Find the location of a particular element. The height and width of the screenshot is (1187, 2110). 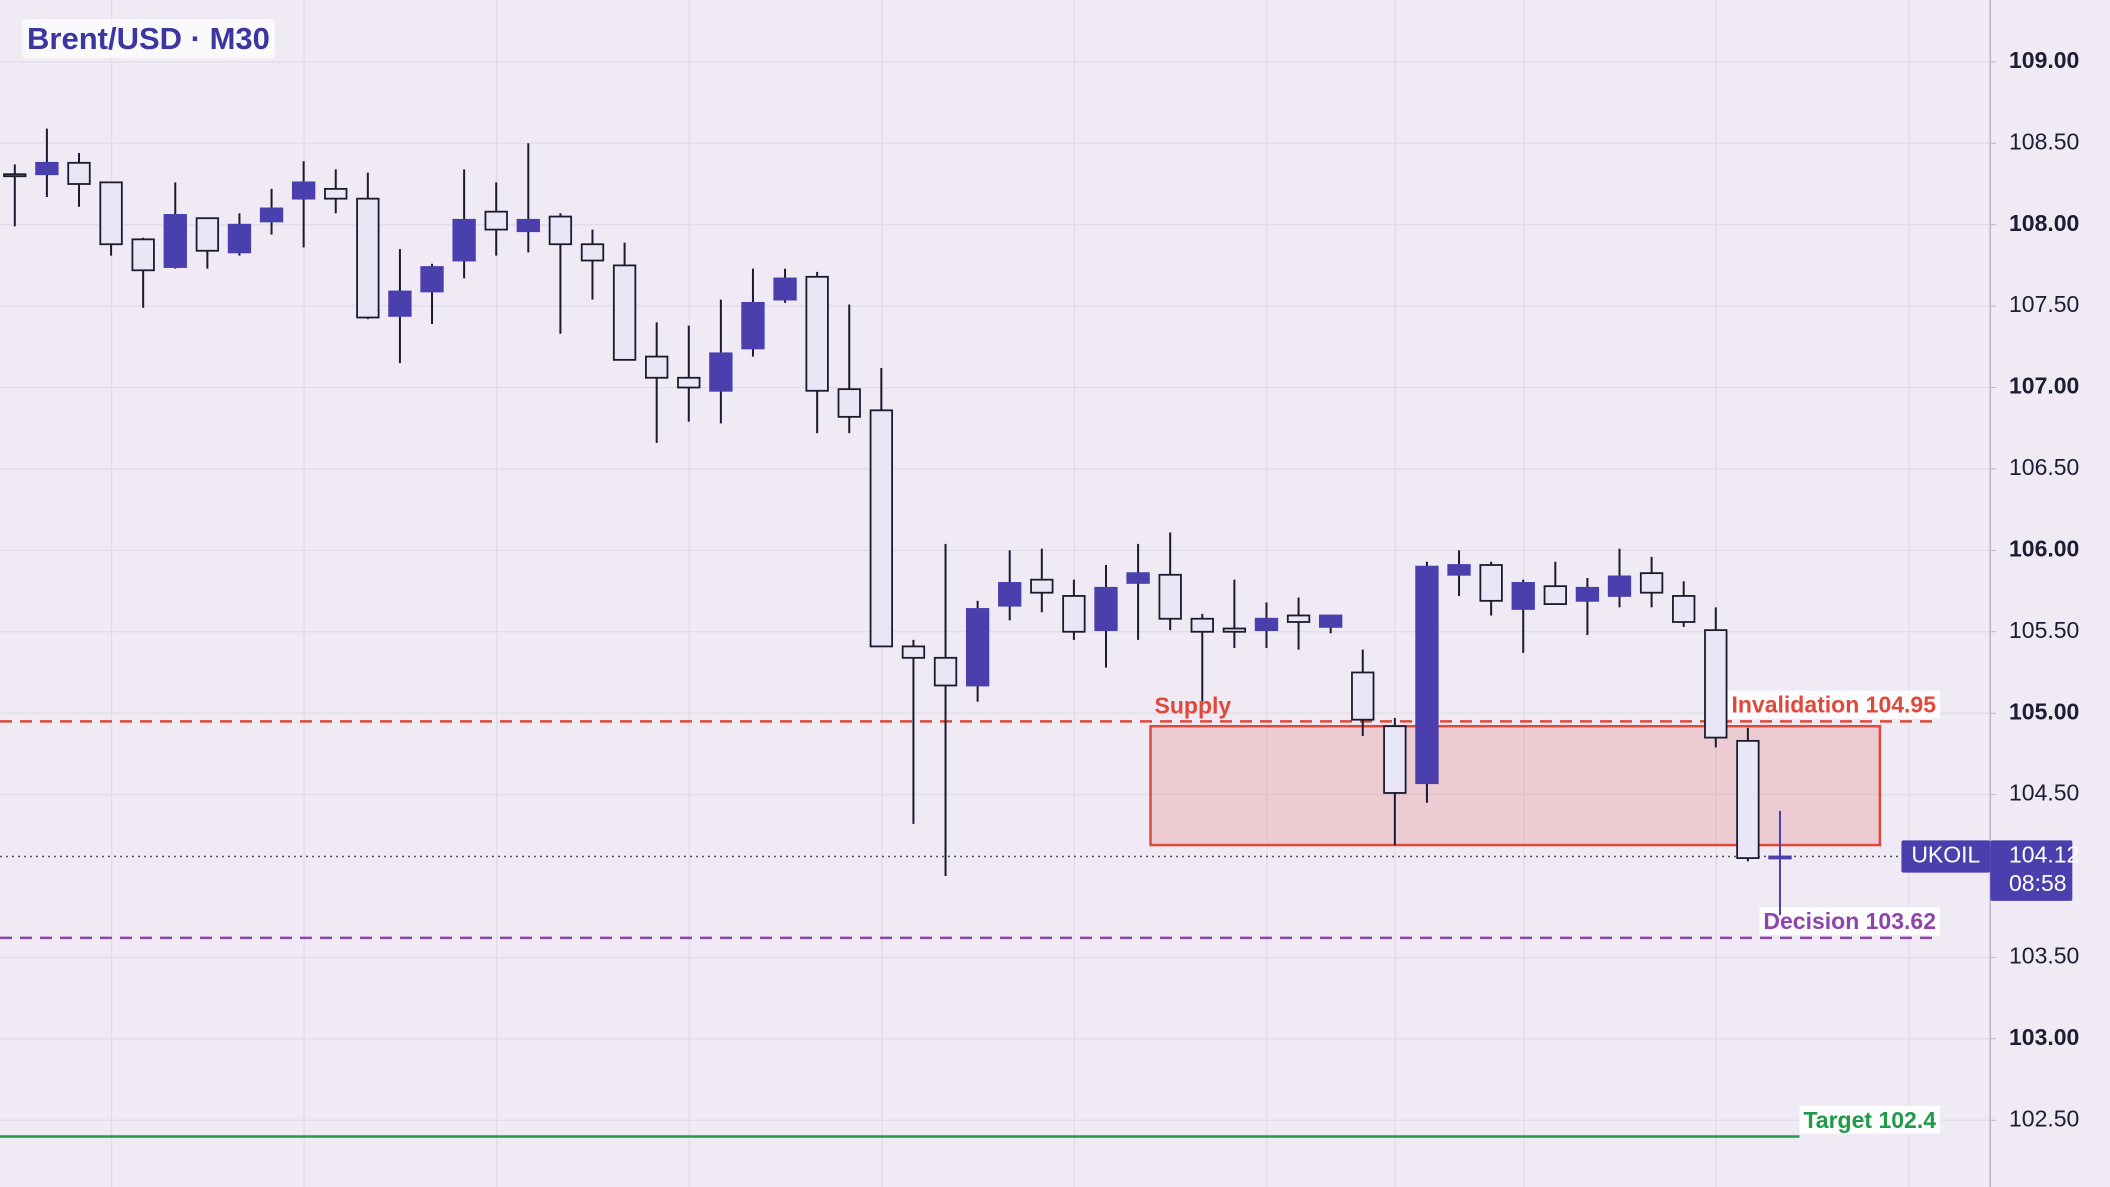

y-tick-label: 105.00 is located at coordinates (2044, 711).